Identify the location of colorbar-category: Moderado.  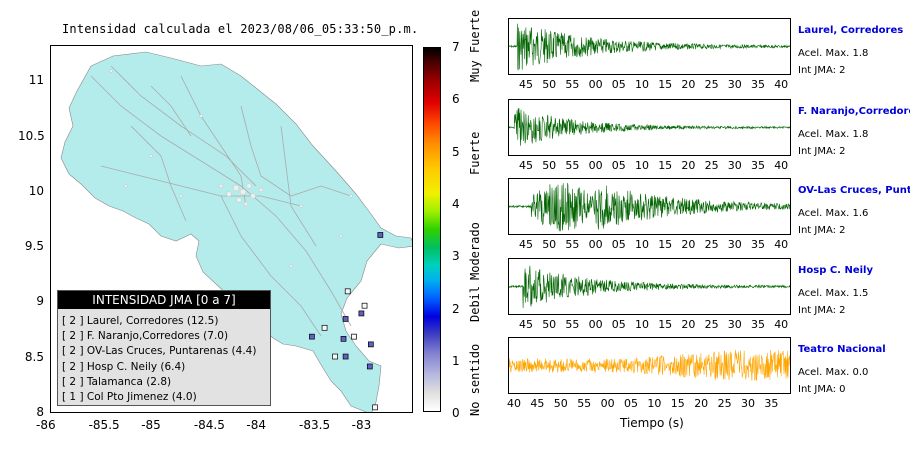
(475, 251).